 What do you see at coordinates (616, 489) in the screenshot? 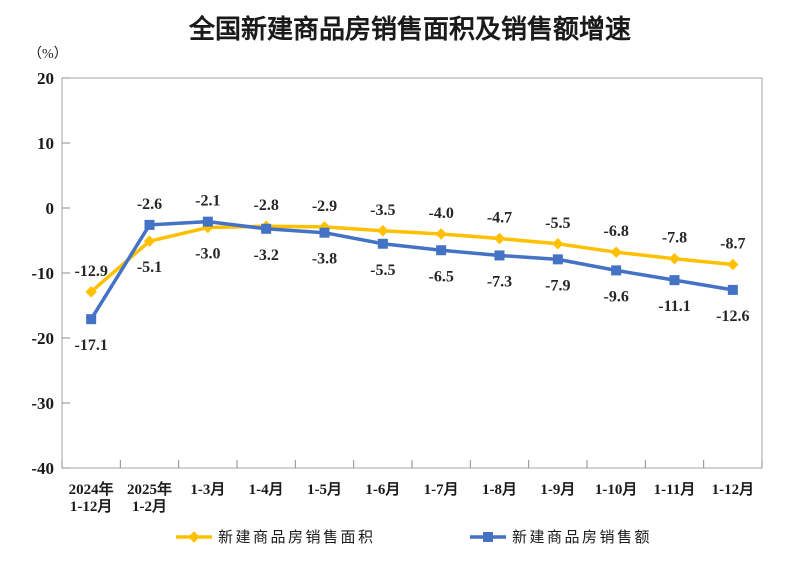
I see `x-axis-category-label: 1-10月` at bounding box center [616, 489].